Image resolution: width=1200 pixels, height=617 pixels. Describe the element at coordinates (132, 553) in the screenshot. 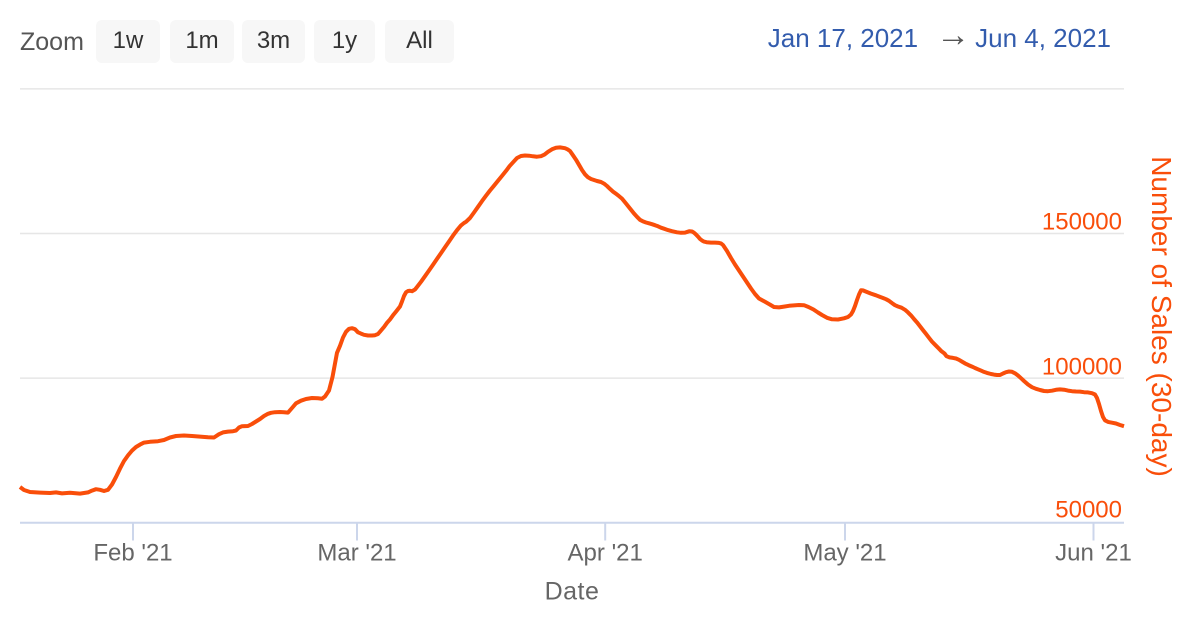

I see `svg-text: Feb '21` at that location.